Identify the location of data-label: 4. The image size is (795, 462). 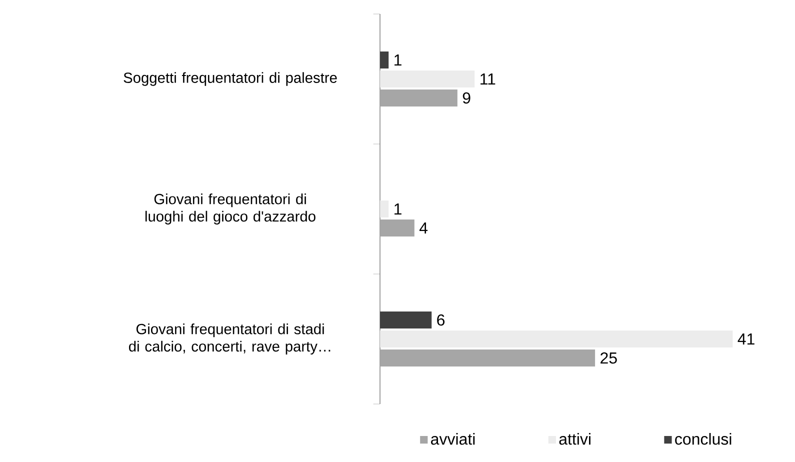
(423, 228).